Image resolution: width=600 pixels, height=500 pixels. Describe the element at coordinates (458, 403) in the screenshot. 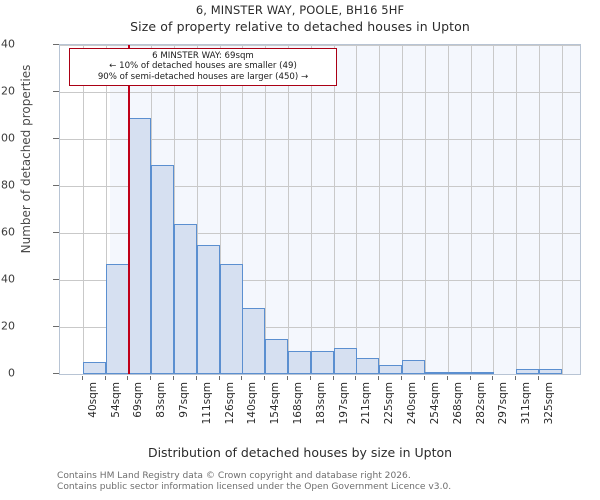

I see `x-axis-tick-label: 268sqm` at that location.